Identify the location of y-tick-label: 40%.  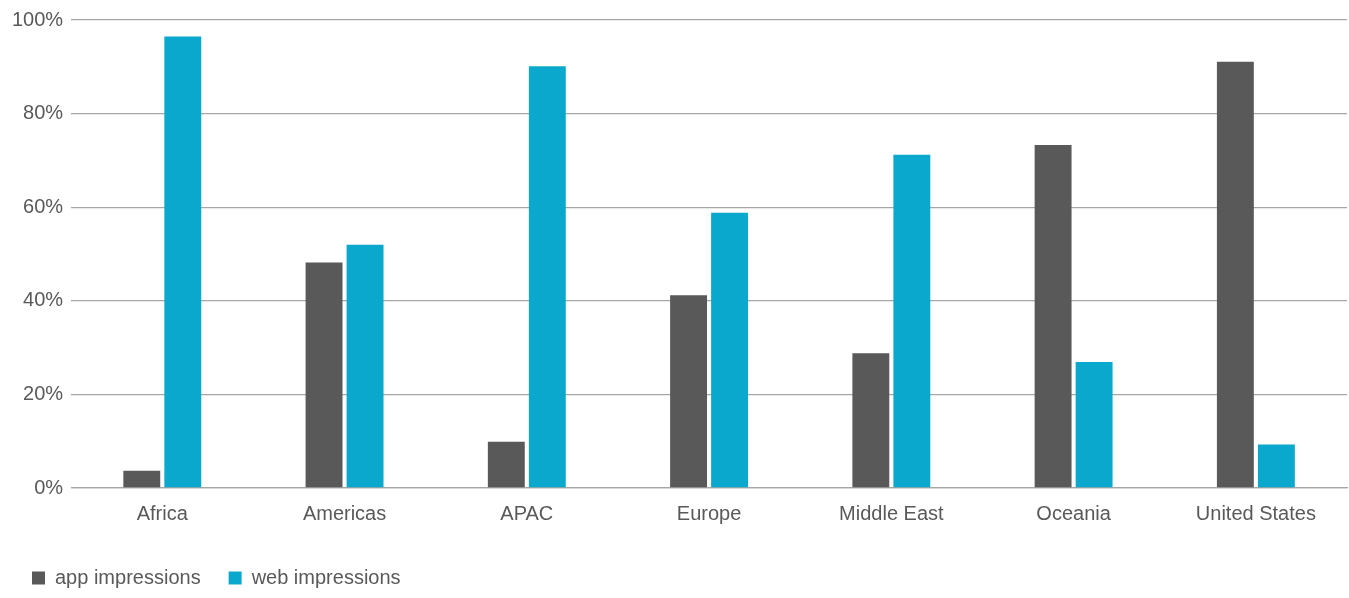
(43, 299).